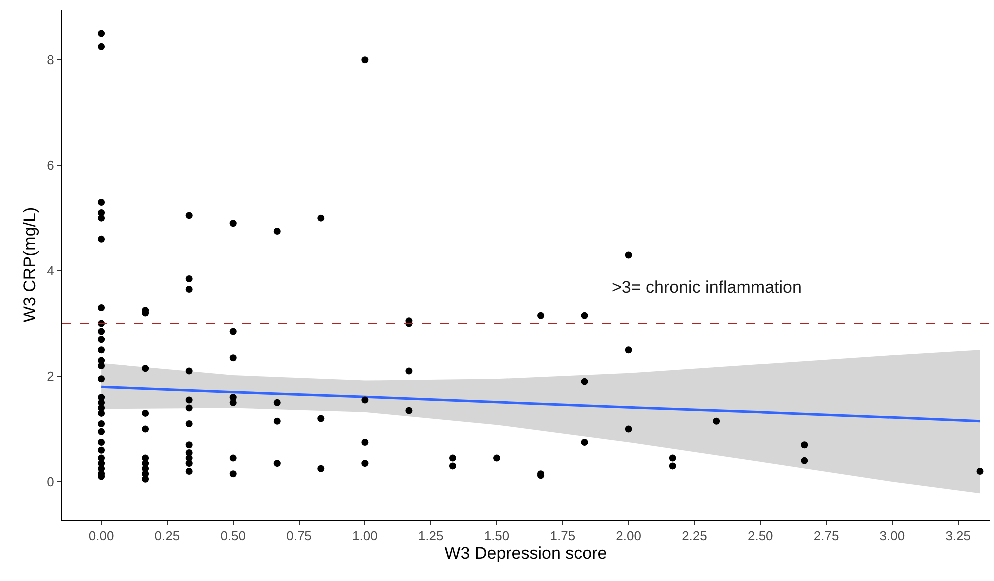  Describe the element at coordinates (431, 536) in the screenshot. I see `x-tick-label: 1.25` at that location.